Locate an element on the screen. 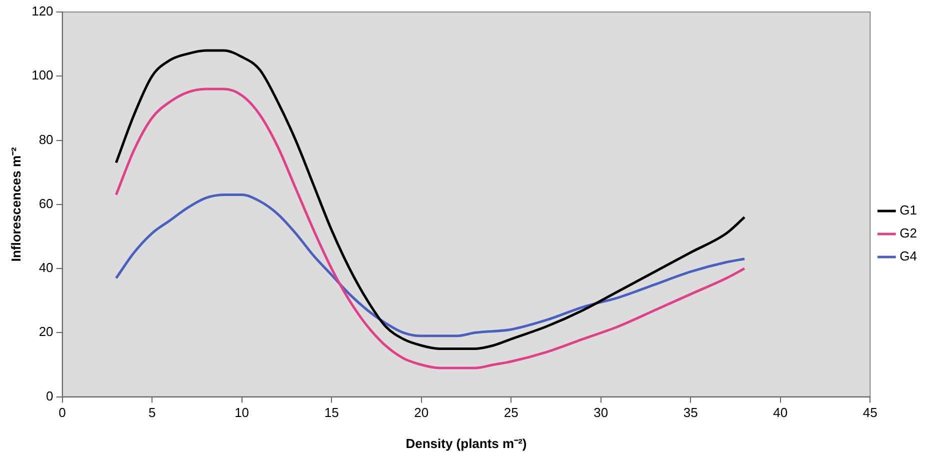 This screenshot has width=937, height=456. y-axis-title: Inflorescences m⁻² is located at coordinates (16, 204).